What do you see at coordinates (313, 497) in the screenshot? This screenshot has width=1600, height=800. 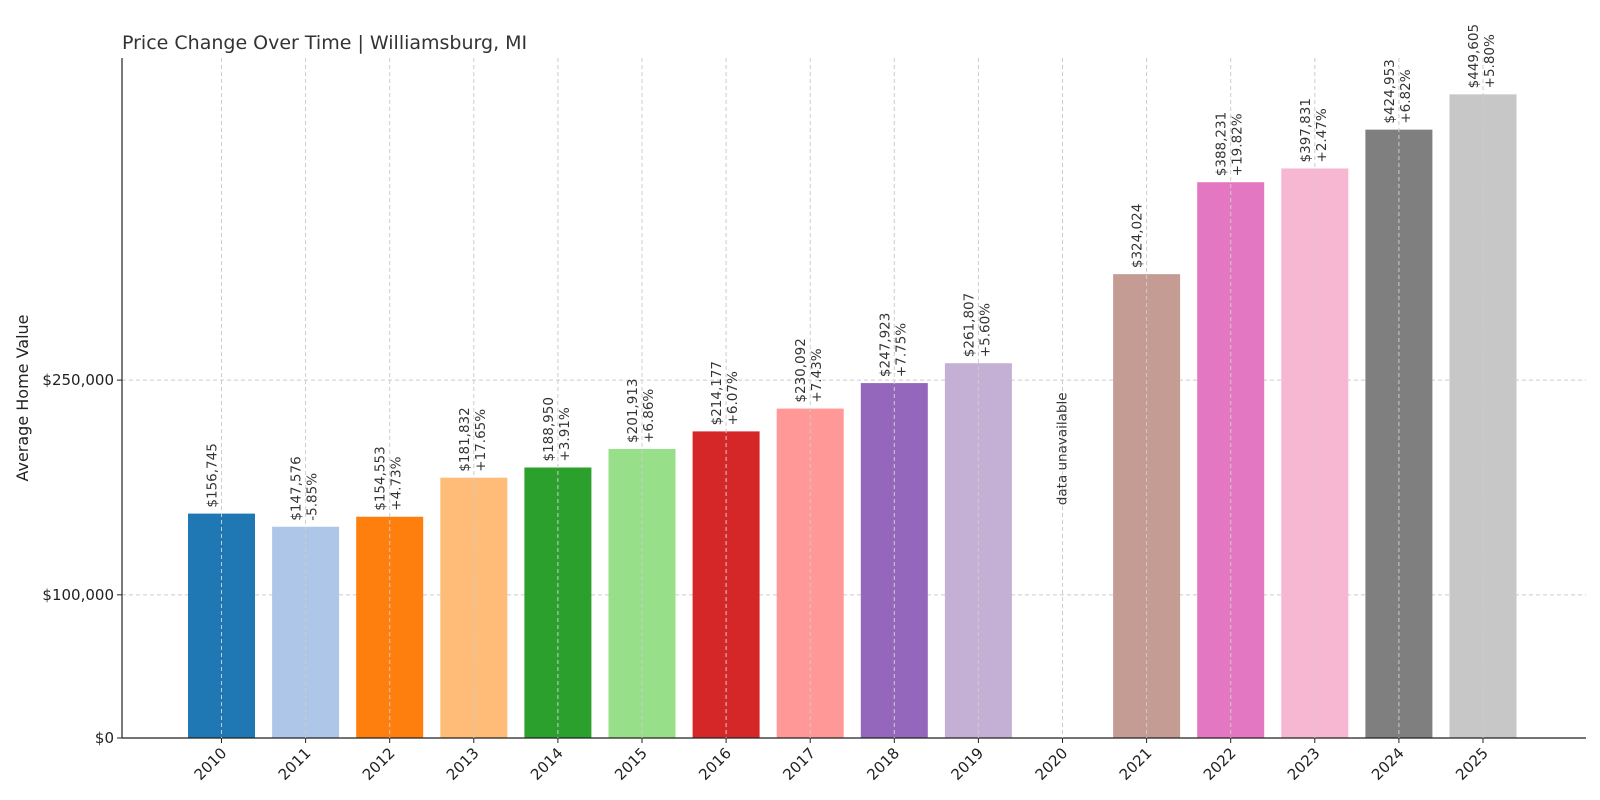 I see `change-label-2011: -5.85%` at bounding box center [313, 497].